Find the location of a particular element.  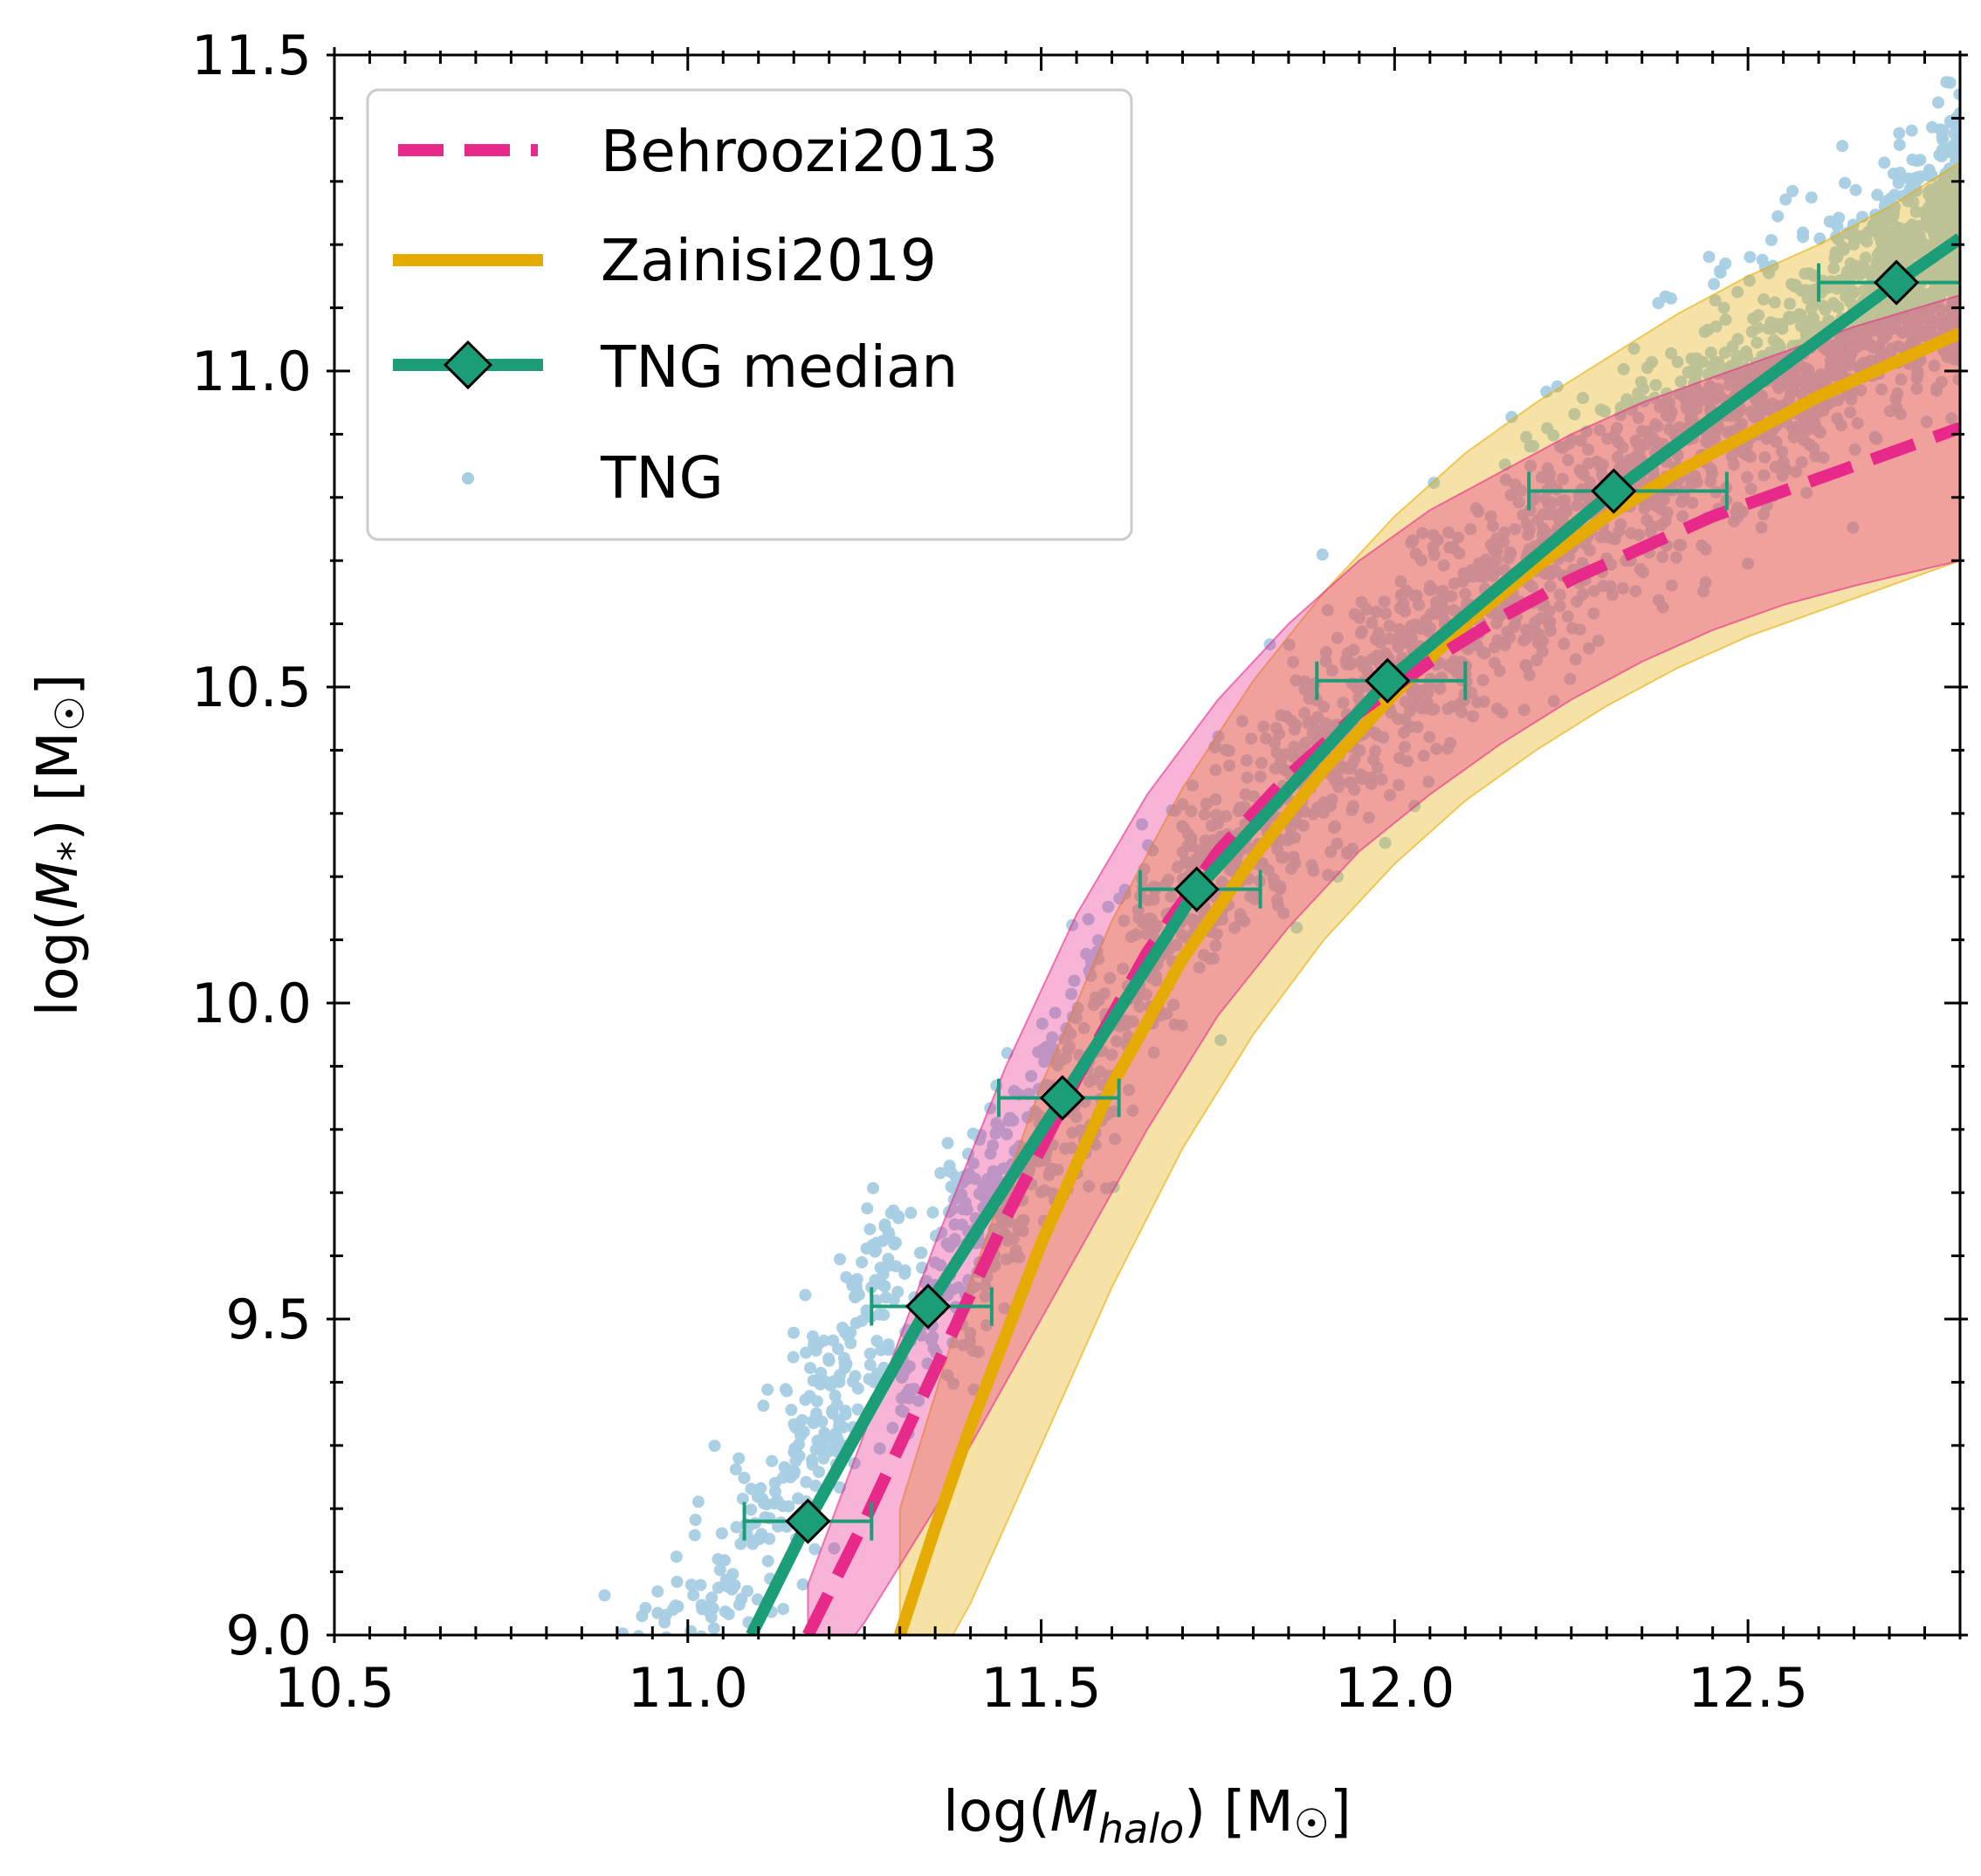

legend-label-median: TNG median is located at coordinates (779, 367).